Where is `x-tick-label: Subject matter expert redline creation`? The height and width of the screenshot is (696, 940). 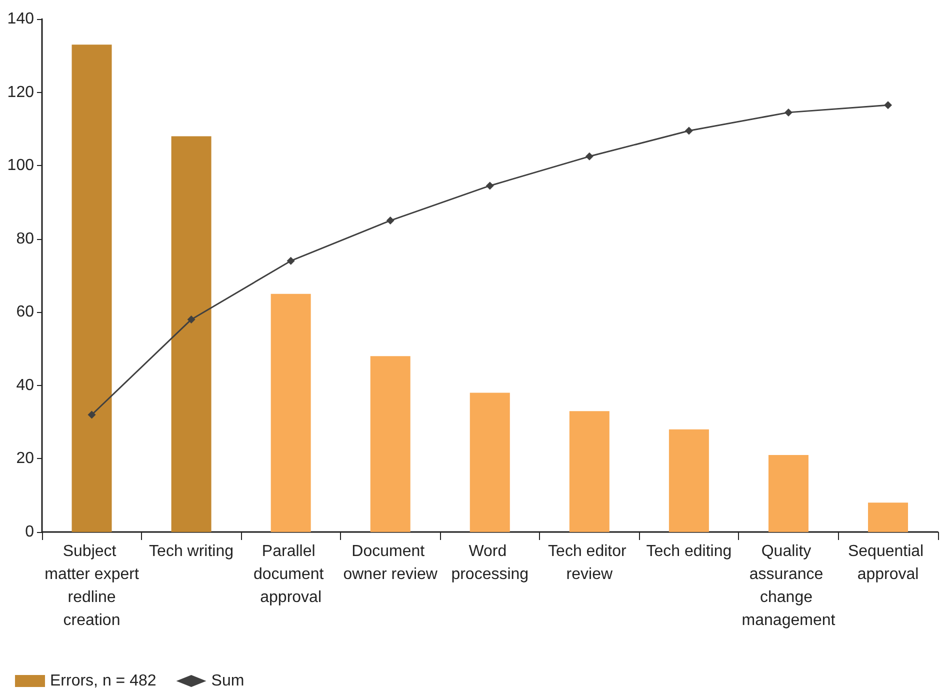
x-tick-label: Subject matter expert redline creation is located at coordinates (92, 586).